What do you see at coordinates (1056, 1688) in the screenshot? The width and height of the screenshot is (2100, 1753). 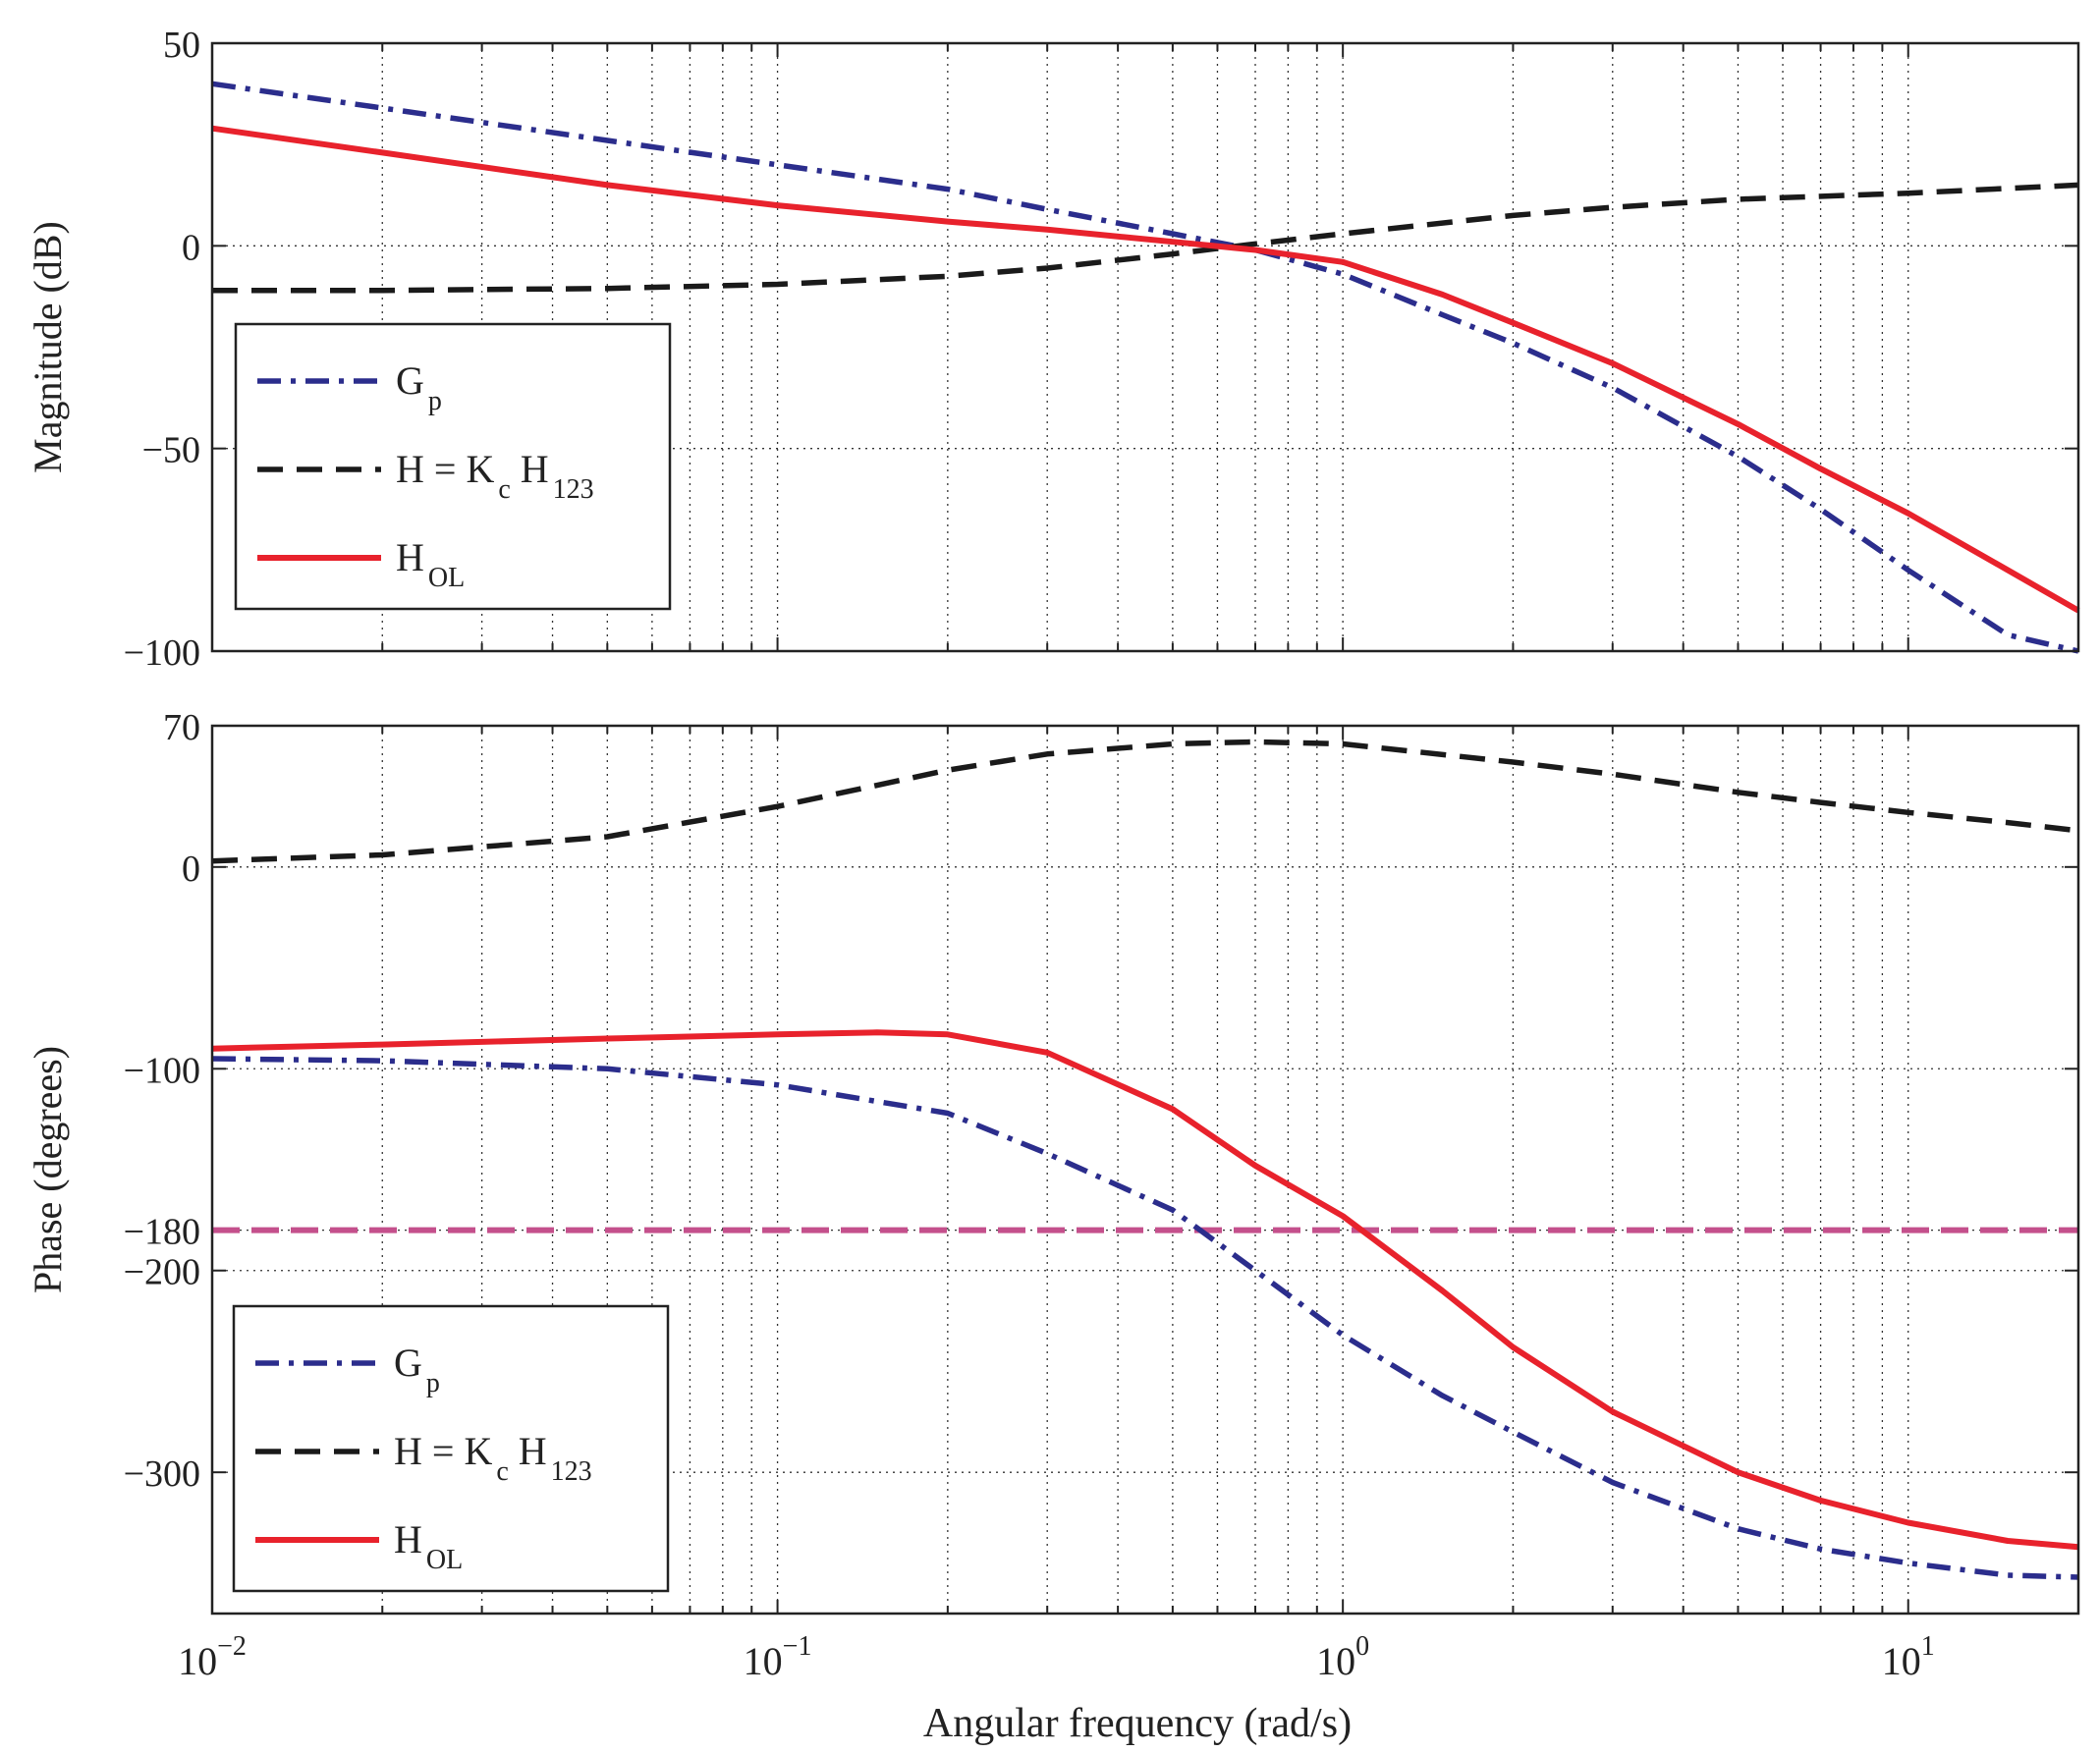 I see `x-axis: 10⁻² 10⁻¹ 10⁰ 10¹ Angular frequency (rad/s)` at bounding box center [1056, 1688].